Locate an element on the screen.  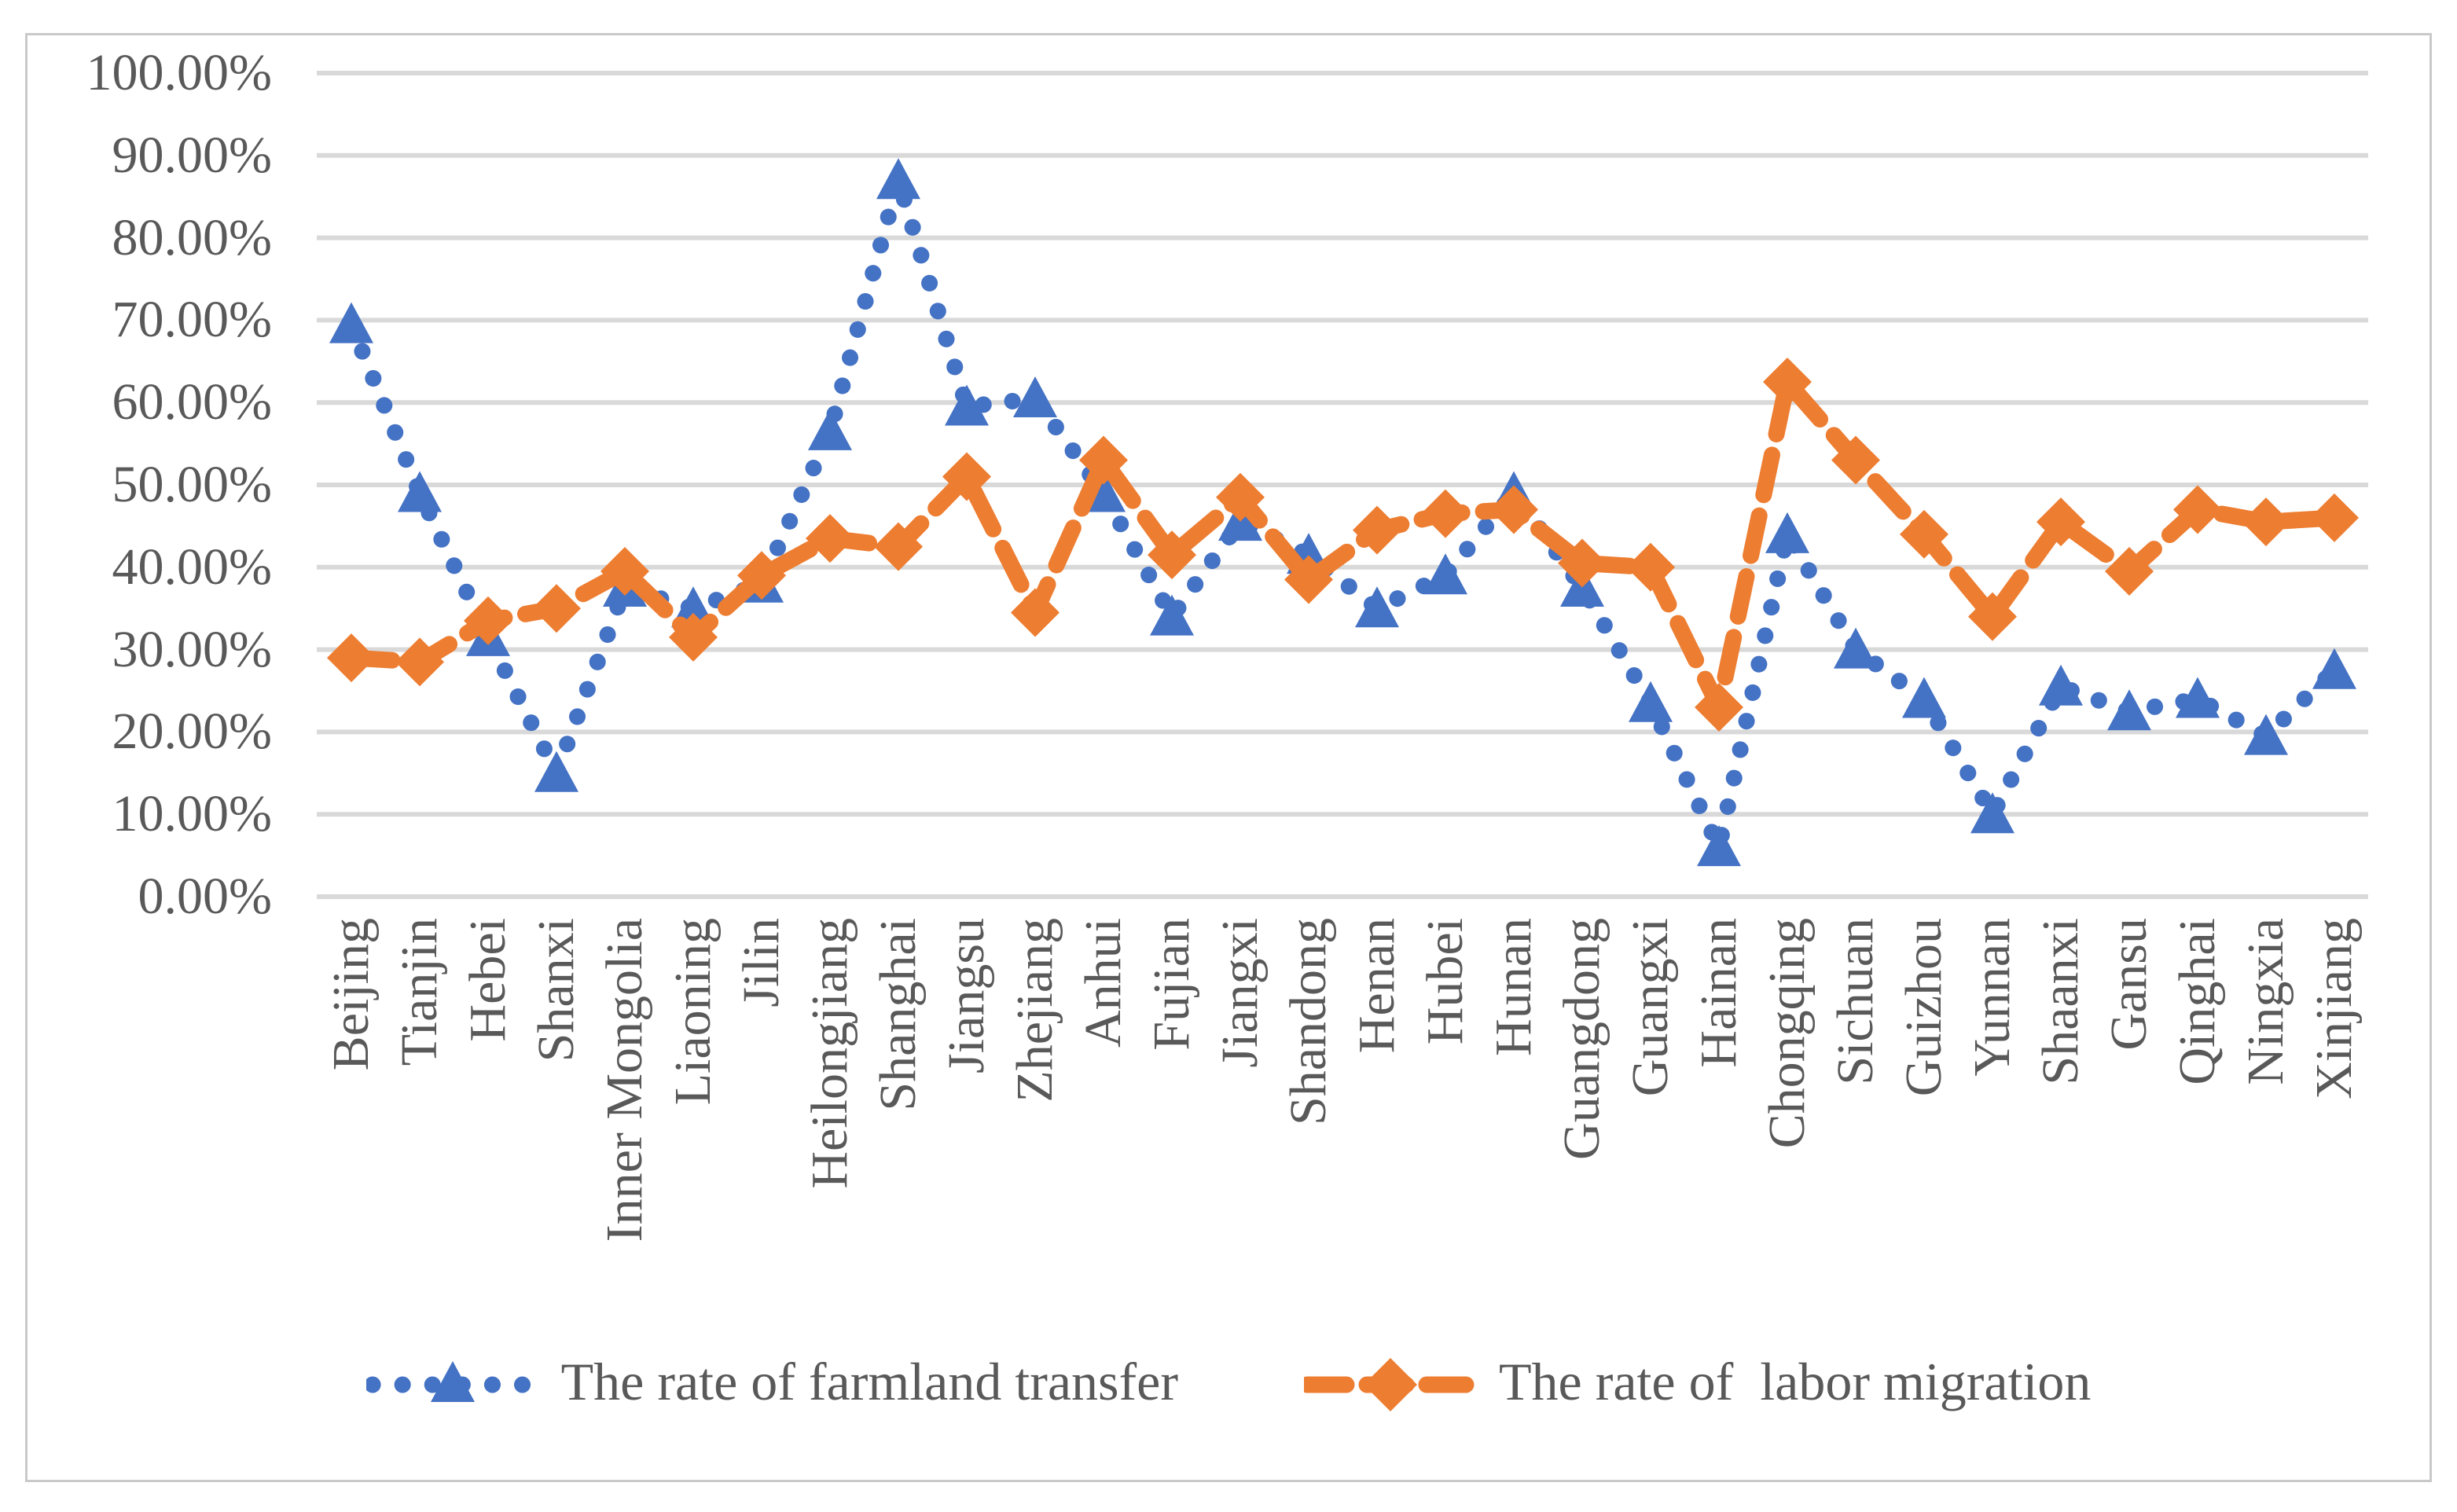
x-category-label: Inner Mongolia is located at coordinates (624, 1080).